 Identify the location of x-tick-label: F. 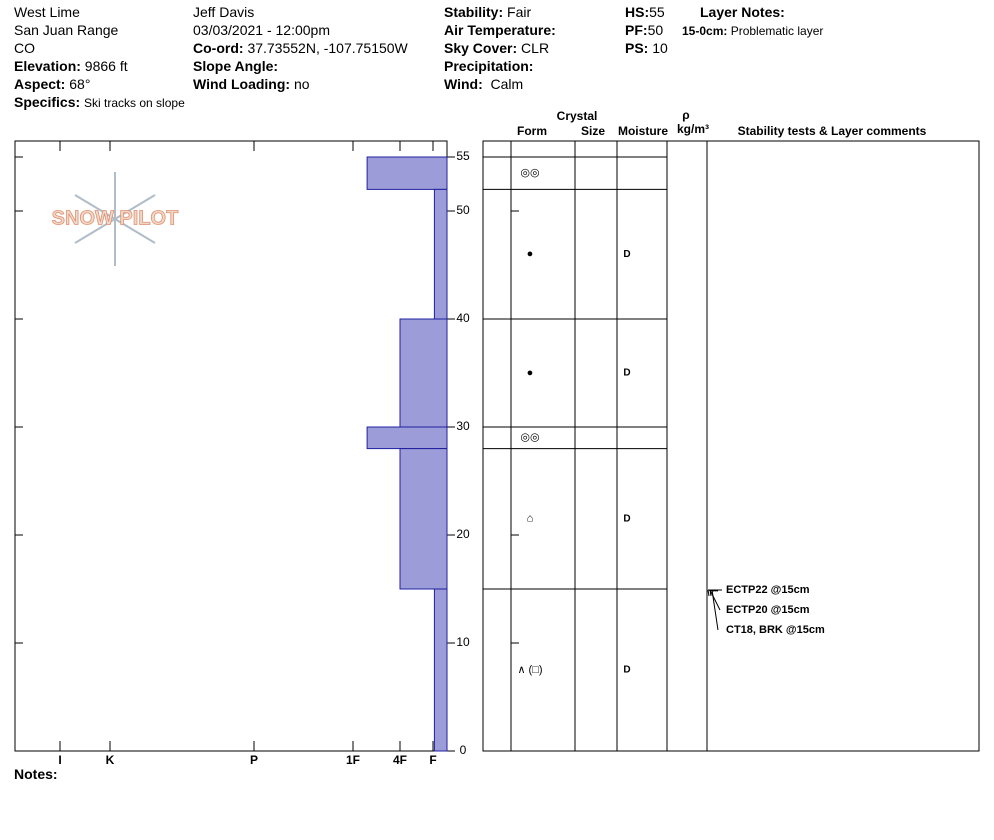
(432, 760).